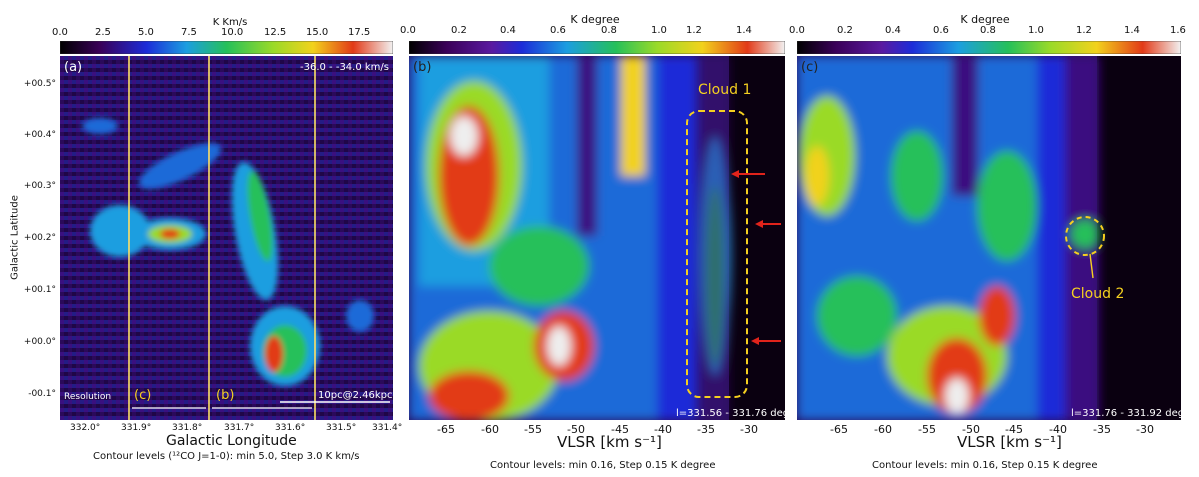  I want to click on tick: 331.6°, so click(290, 428).